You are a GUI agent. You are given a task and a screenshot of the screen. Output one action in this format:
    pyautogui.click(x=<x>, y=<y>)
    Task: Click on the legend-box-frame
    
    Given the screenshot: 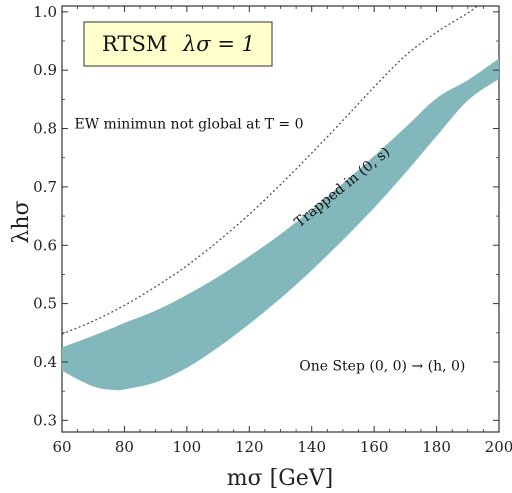 What is the action you would take?
    pyautogui.click(x=178, y=44)
    